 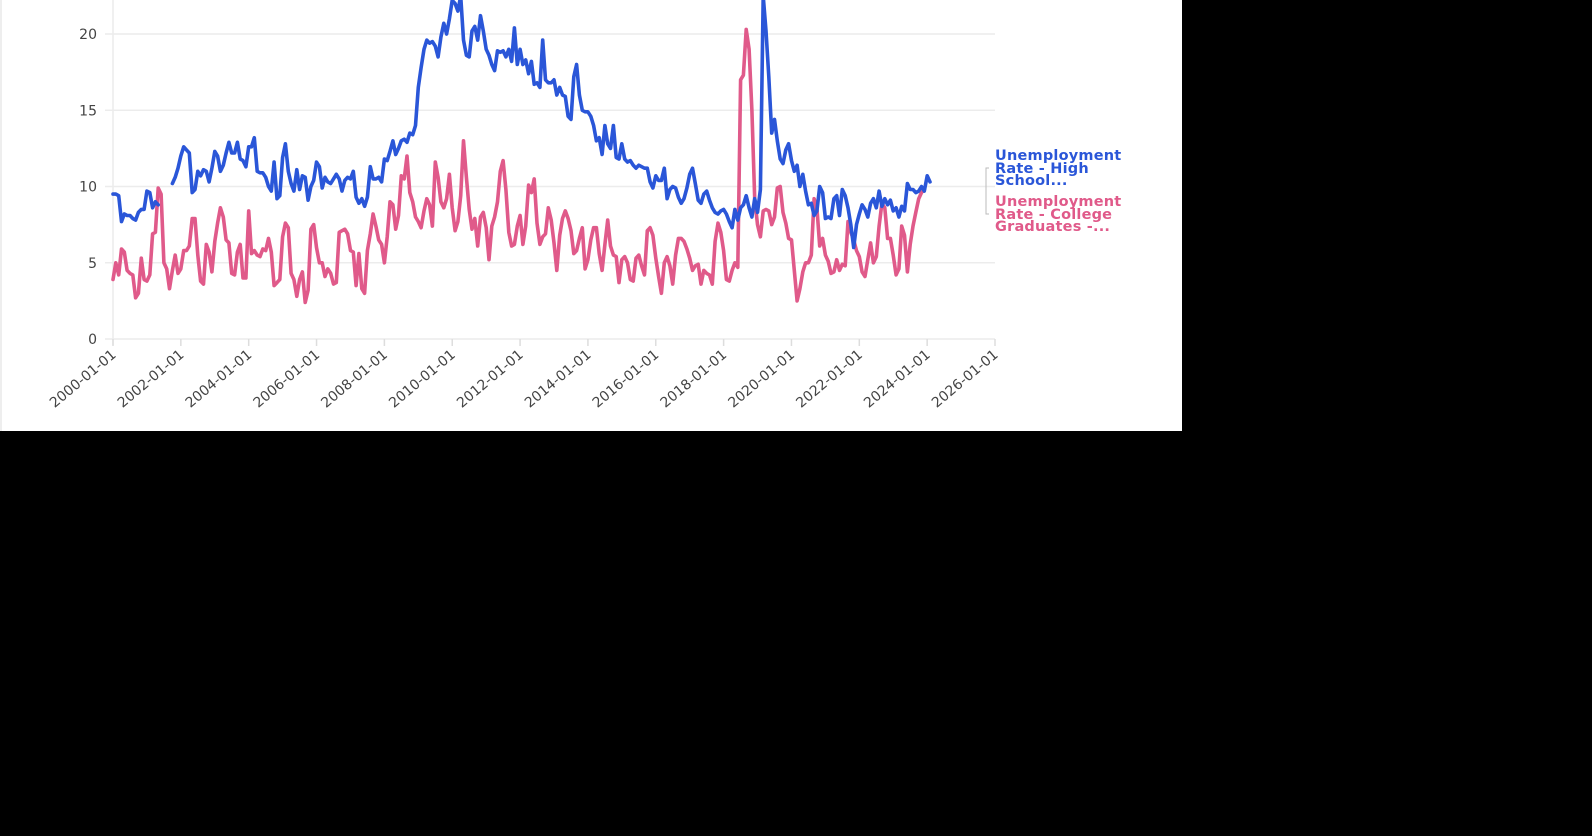 I want to click on y-tick-label: 15, so click(x=88, y=111).